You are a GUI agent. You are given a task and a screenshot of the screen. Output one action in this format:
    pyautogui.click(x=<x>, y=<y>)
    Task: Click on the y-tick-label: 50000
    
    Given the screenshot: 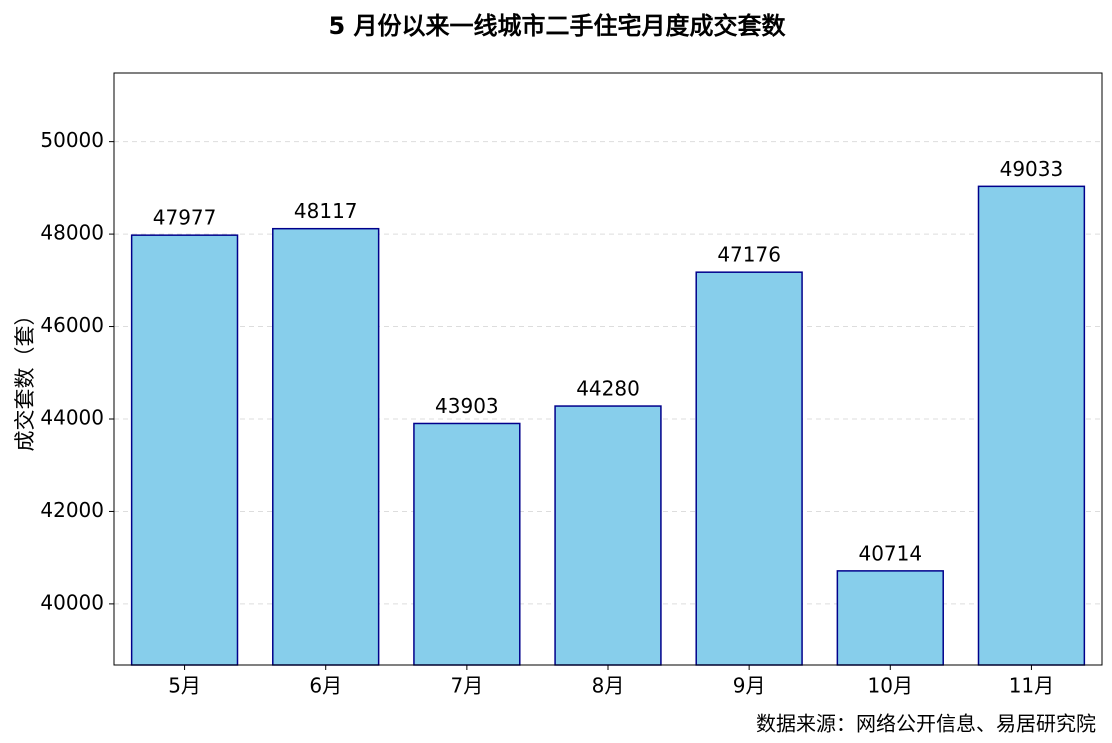 What is the action you would take?
    pyautogui.click(x=72, y=140)
    